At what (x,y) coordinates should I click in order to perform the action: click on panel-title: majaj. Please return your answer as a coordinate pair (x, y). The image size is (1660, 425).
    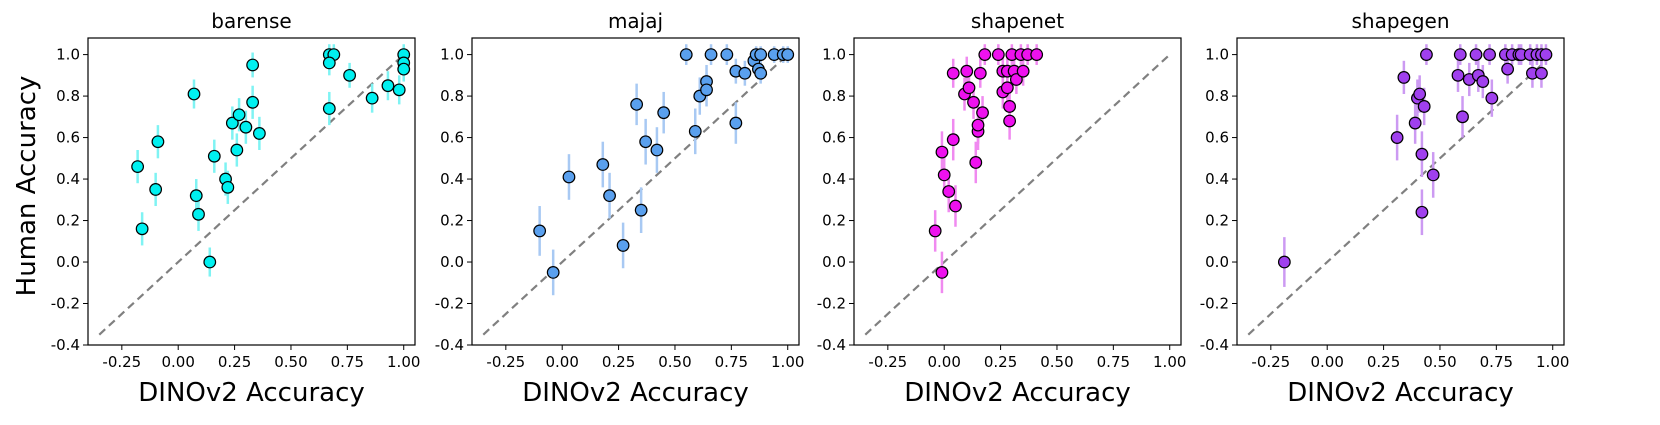
    Looking at the image, I should click on (635, 21).